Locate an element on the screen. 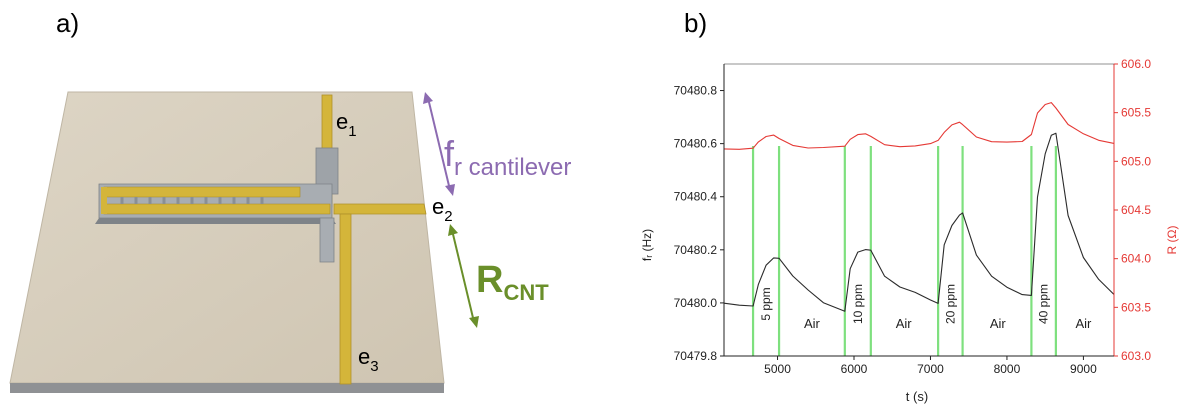 This screenshot has height=408, width=1187. y-left-tick-label-4: 70480.4 is located at coordinates (696, 197).